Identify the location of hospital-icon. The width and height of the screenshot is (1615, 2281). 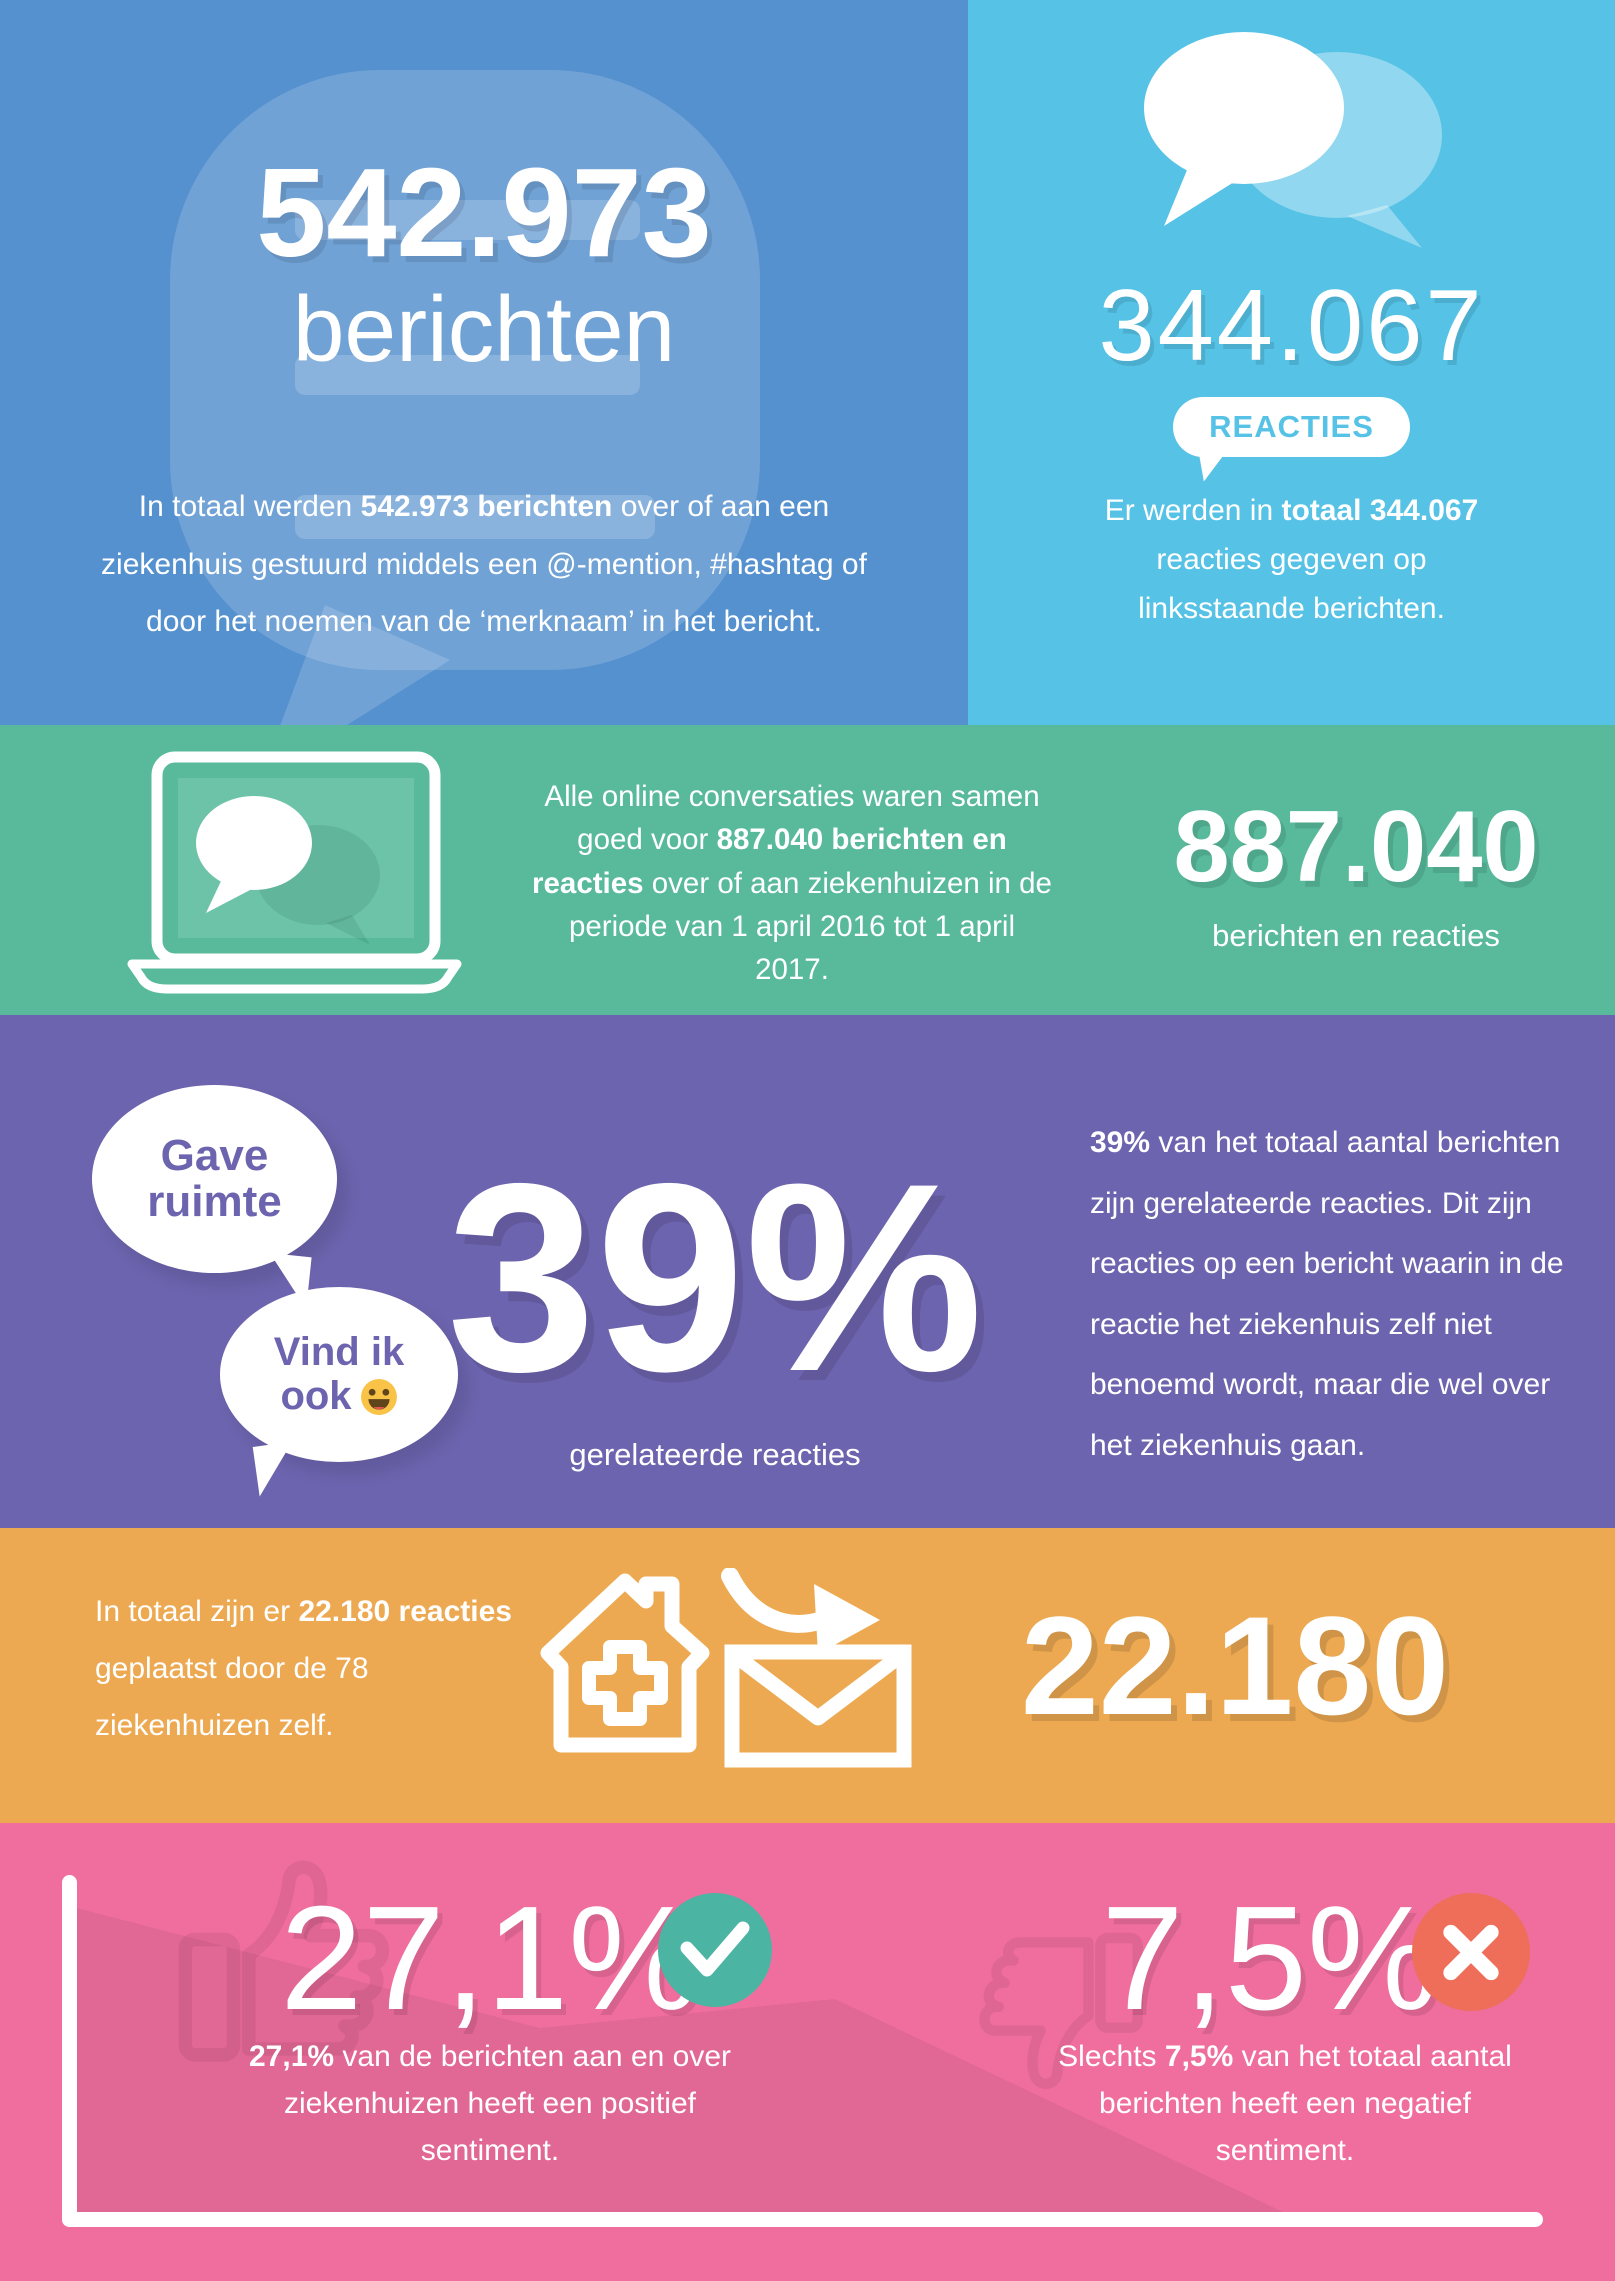
(625, 1666).